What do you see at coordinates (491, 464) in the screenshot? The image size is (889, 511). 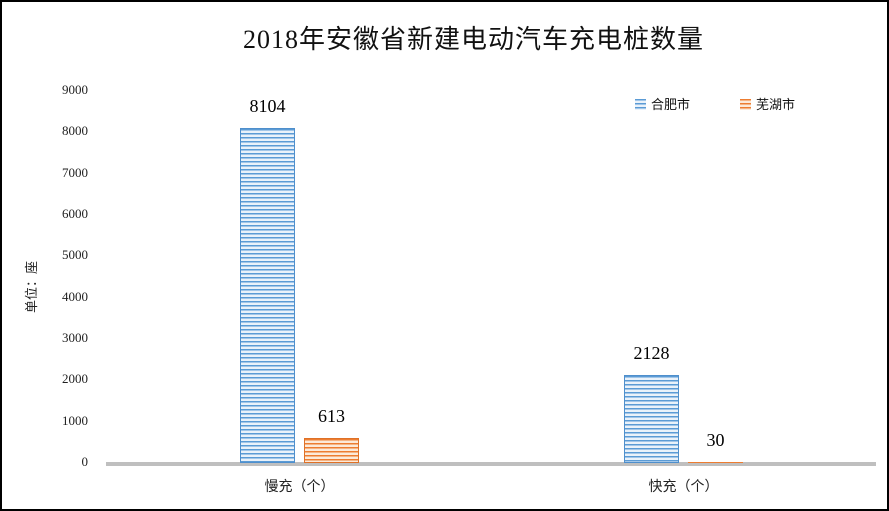 I see `x-axis-baseline` at bounding box center [491, 464].